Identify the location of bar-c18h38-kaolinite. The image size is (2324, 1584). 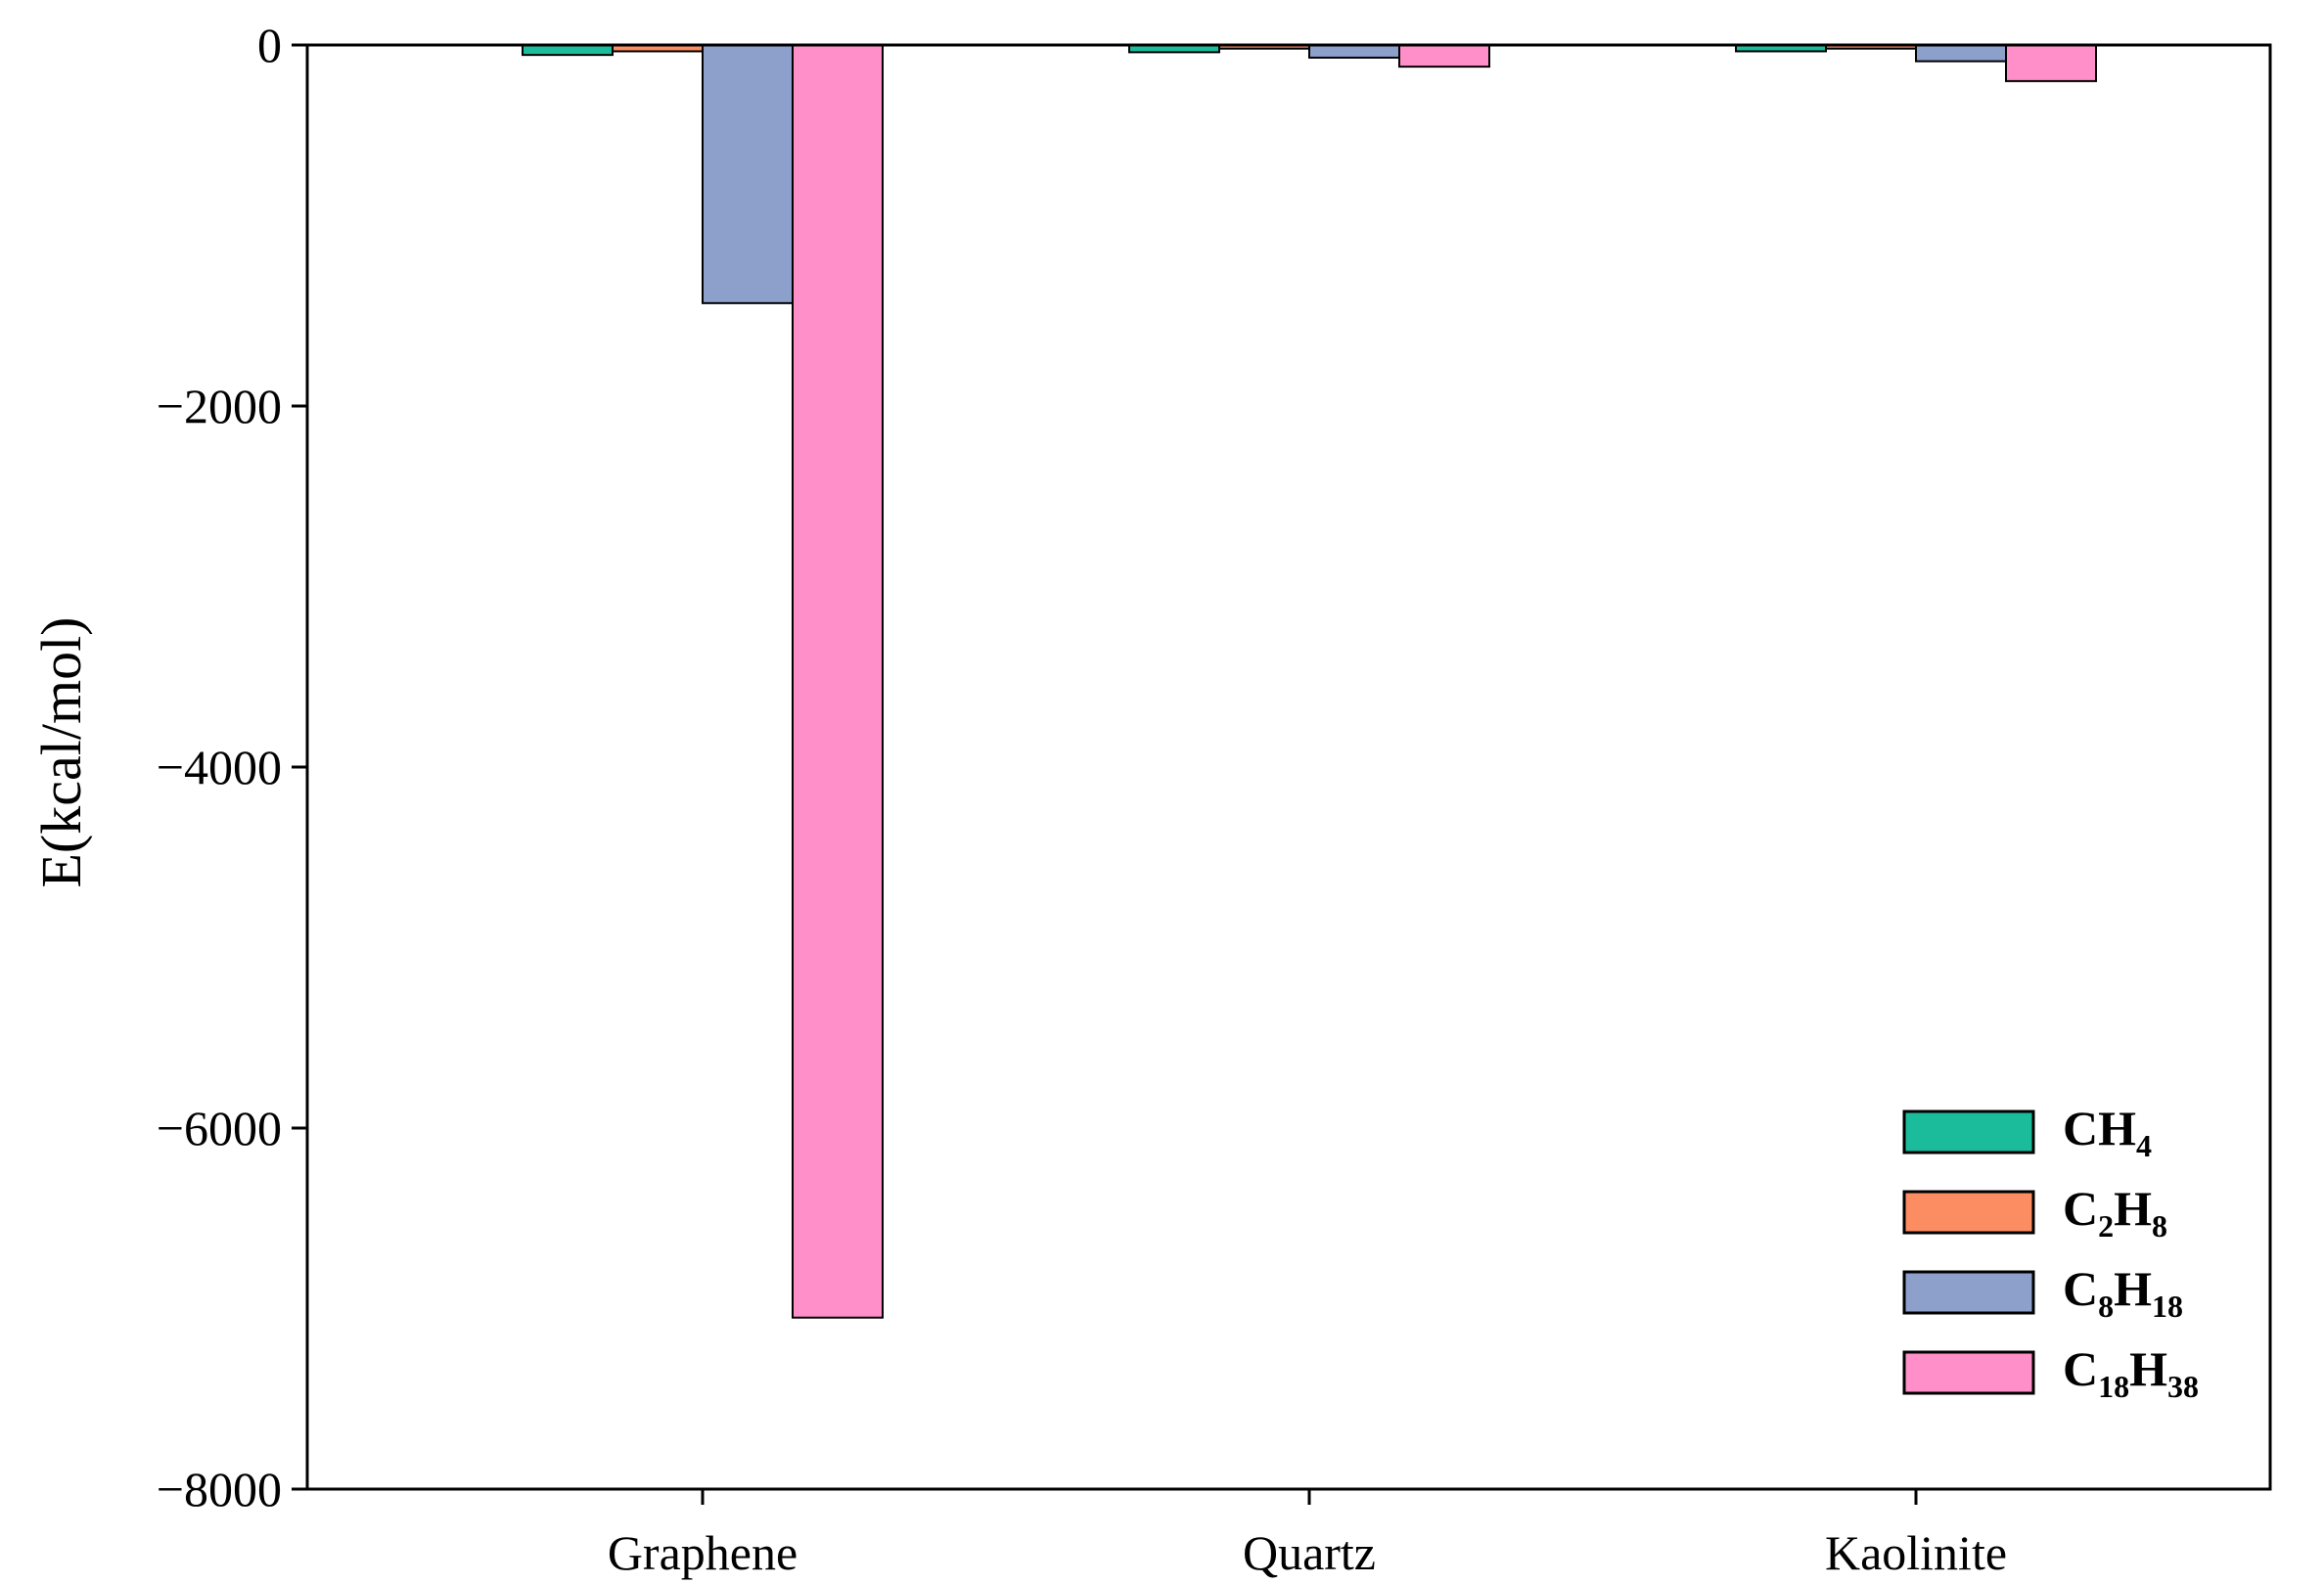
(2051, 63).